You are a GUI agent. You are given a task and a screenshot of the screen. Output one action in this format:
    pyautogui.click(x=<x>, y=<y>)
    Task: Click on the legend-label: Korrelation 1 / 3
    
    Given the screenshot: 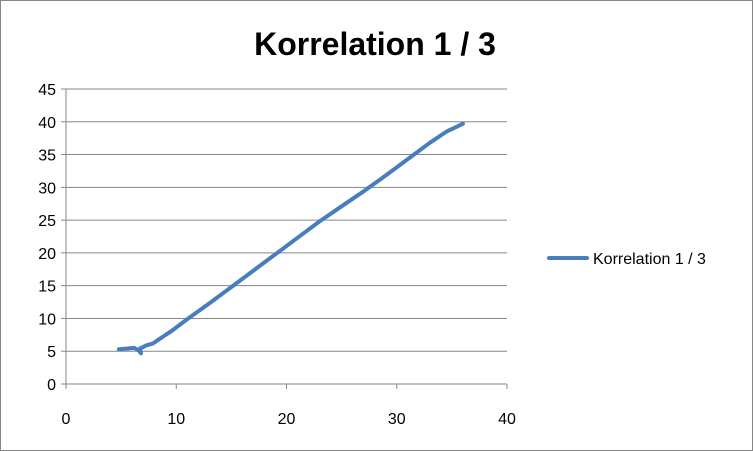 What is the action you would take?
    pyautogui.click(x=649, y=259)
    